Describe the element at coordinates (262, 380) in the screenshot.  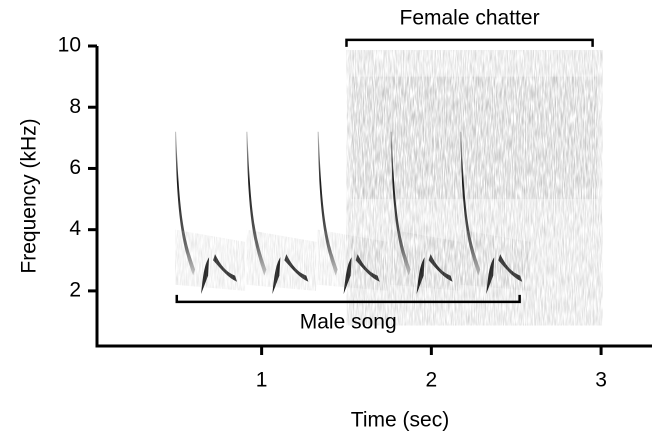
I see `x-tick-label: 1` at that location.